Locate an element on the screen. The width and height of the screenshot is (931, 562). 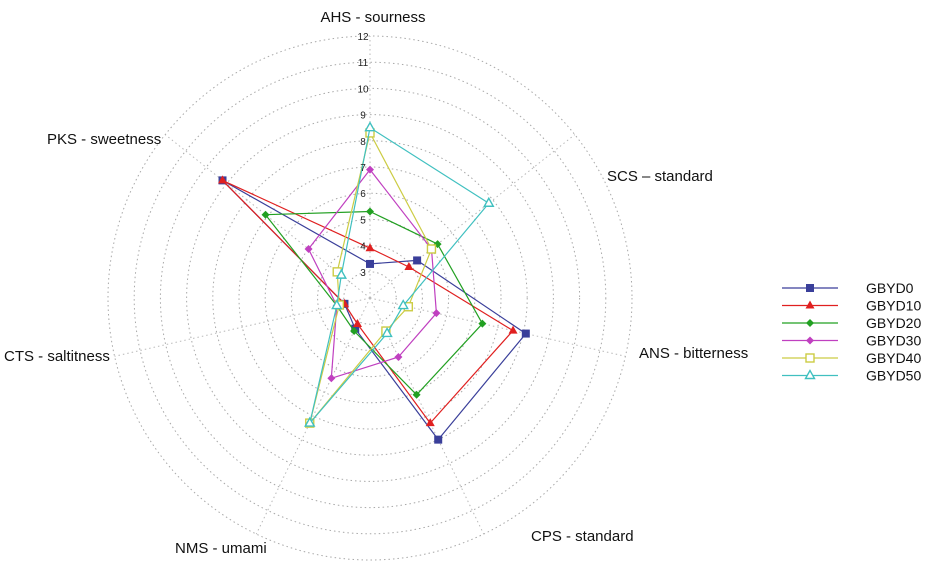
axis-label: NMS - umami is located at coordinates (221, 548).